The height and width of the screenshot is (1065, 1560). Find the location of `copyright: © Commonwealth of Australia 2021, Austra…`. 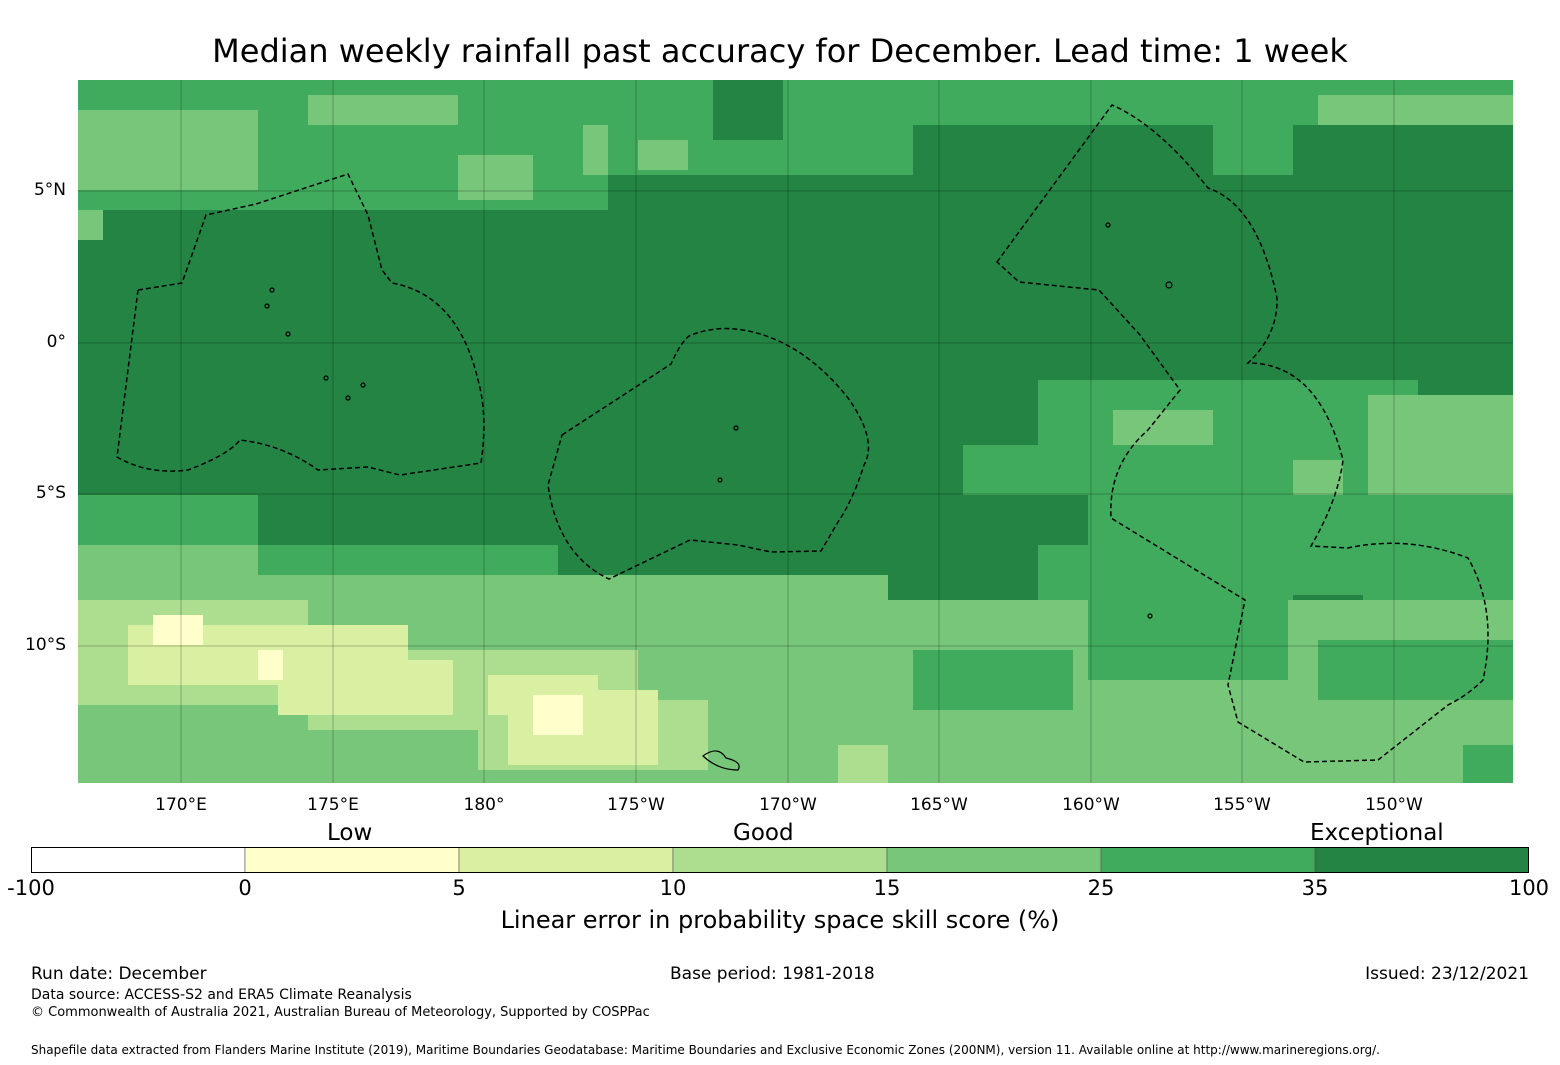

copyright: © Commonwealth of Australia 2021, Austra… is located at coordinates (340, 1012).